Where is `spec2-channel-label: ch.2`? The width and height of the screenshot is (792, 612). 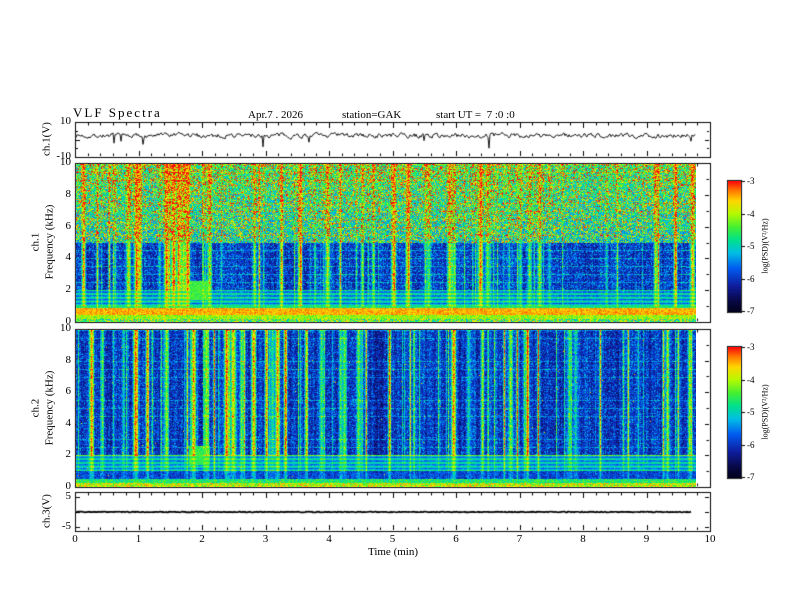 spec2-channel-label: ch.2 is located at coordinates (35, 408).